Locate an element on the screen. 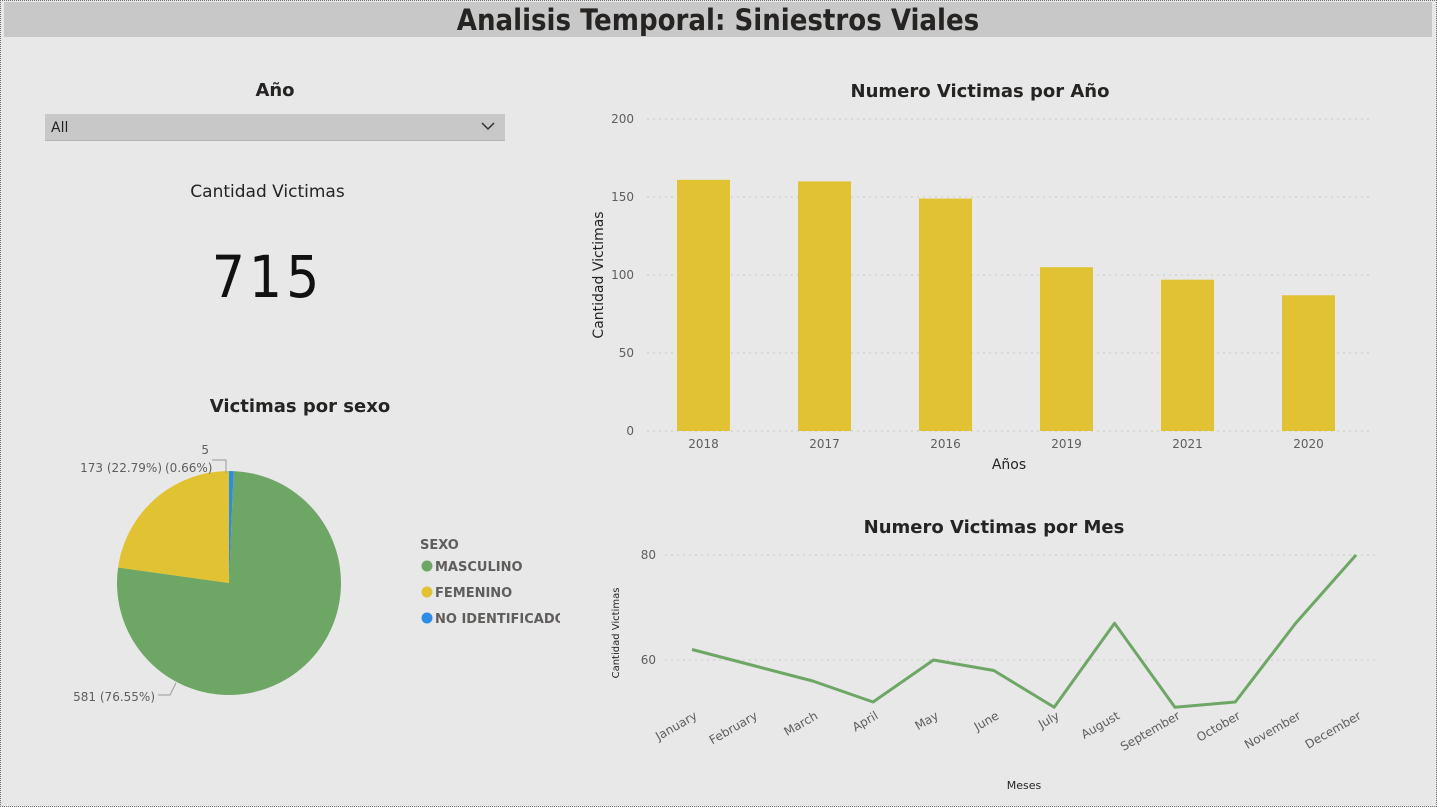 The height and width of the screenshot is (807, 1437). victims-card-value: 715 is located at coordinates (267, 277).